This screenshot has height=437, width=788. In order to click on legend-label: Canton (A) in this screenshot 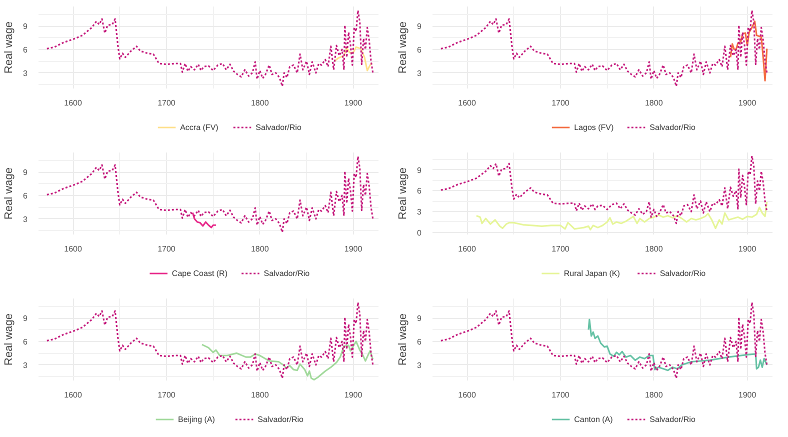, I will do `click(594, 419)`.